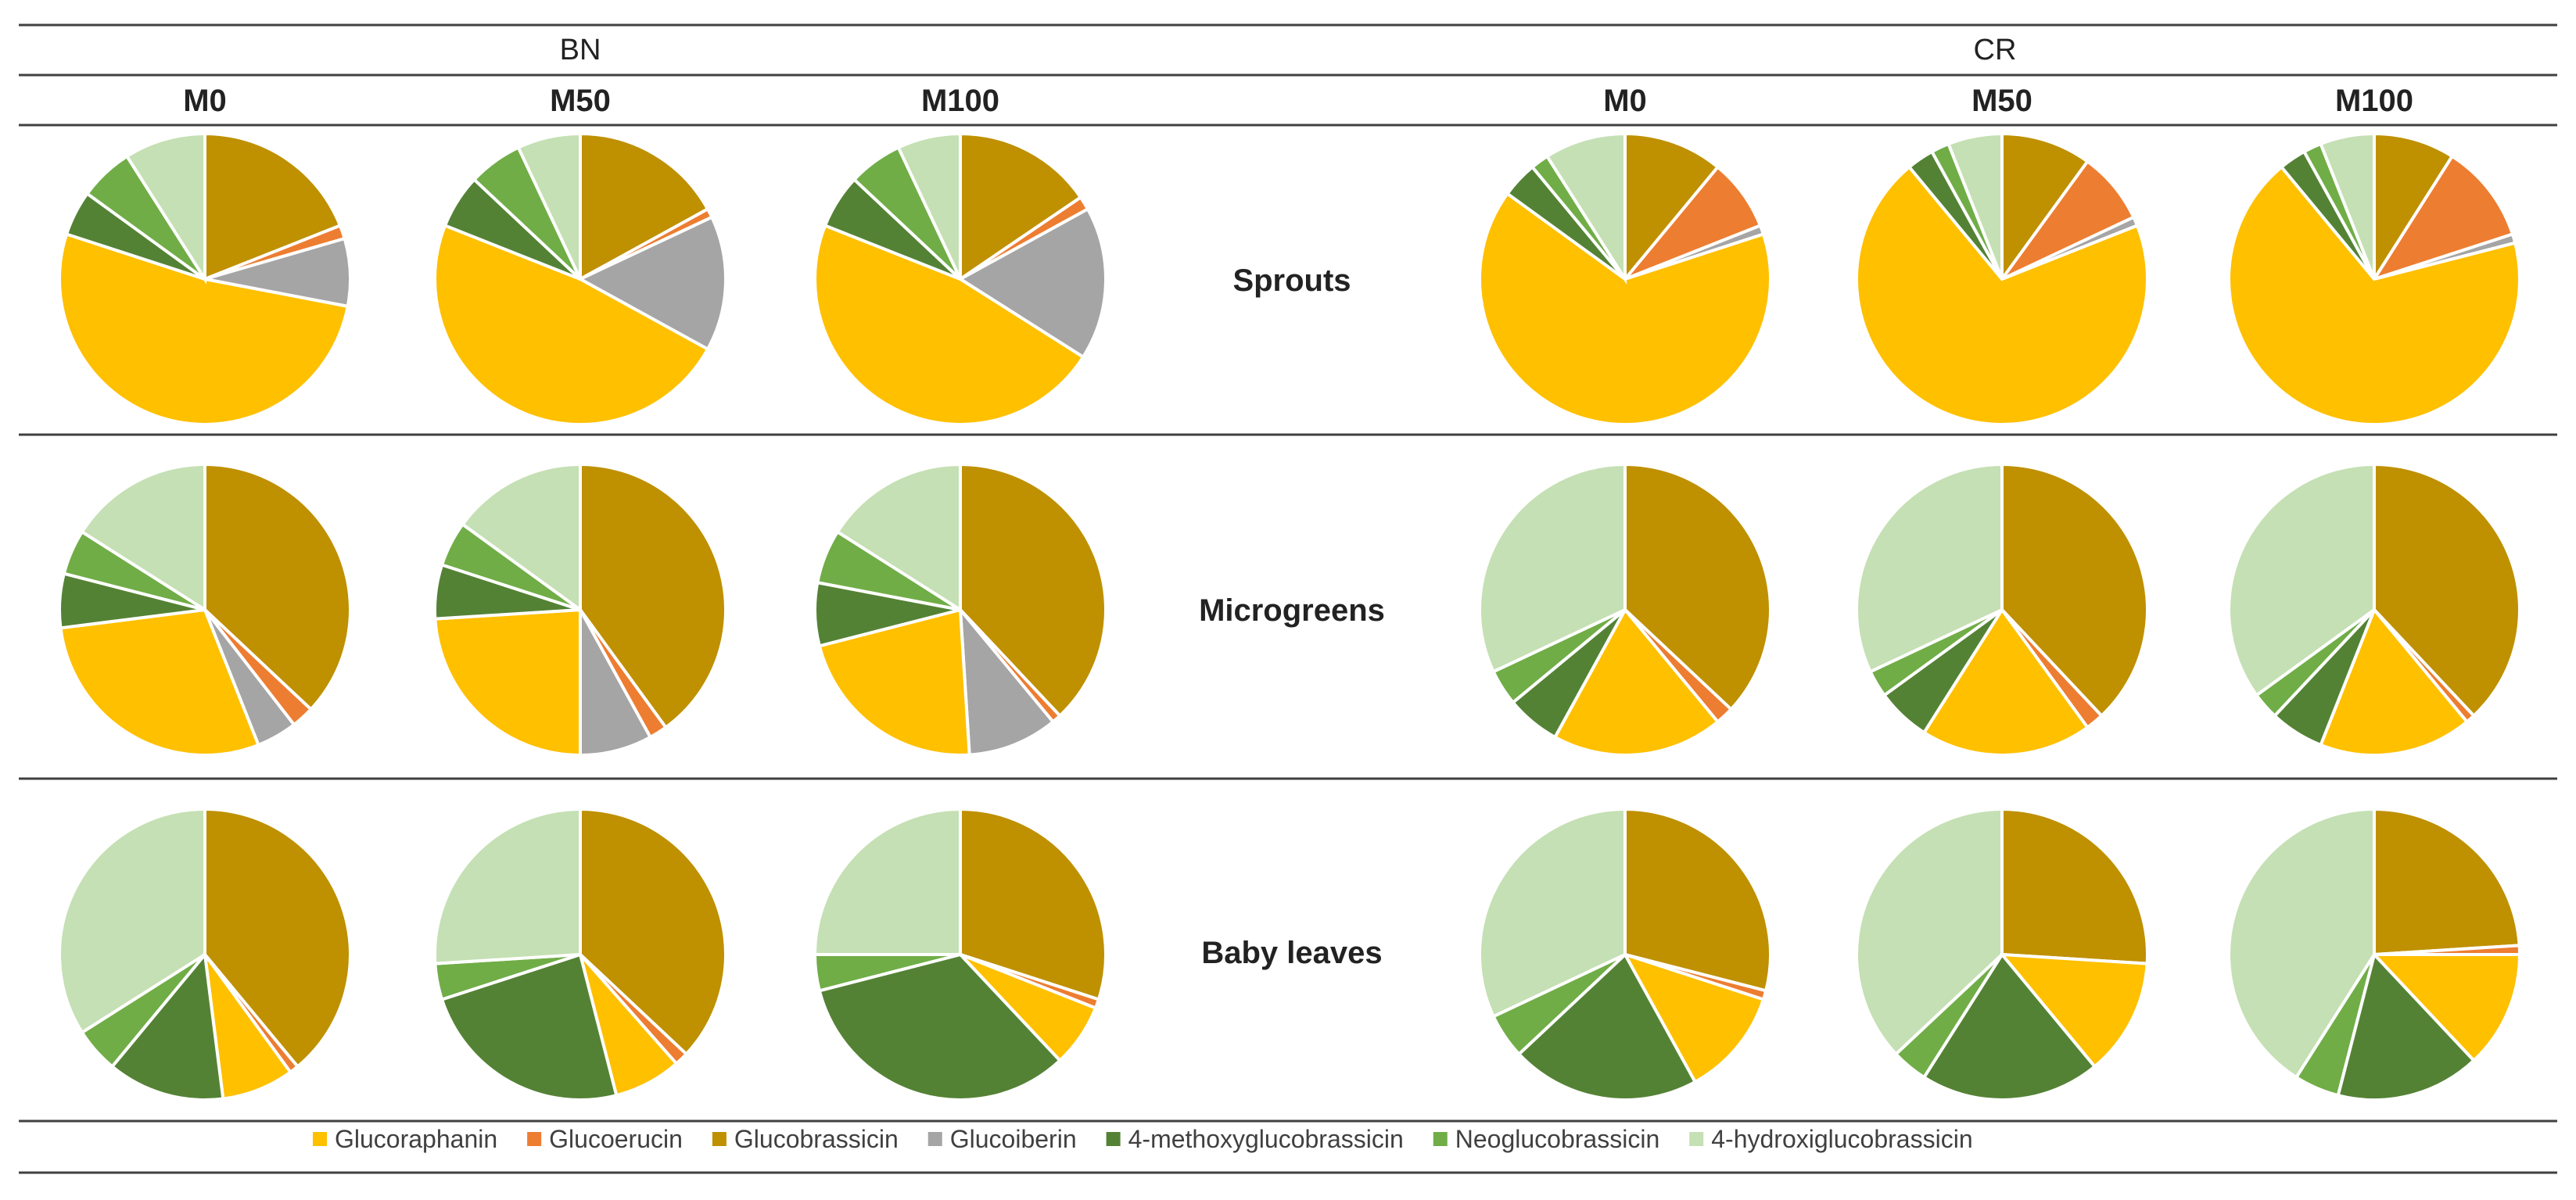 The height and width of the screenshot is (1200, 2576). I want to click on pie-cr-m0-microgreens, so click(1625, 609).